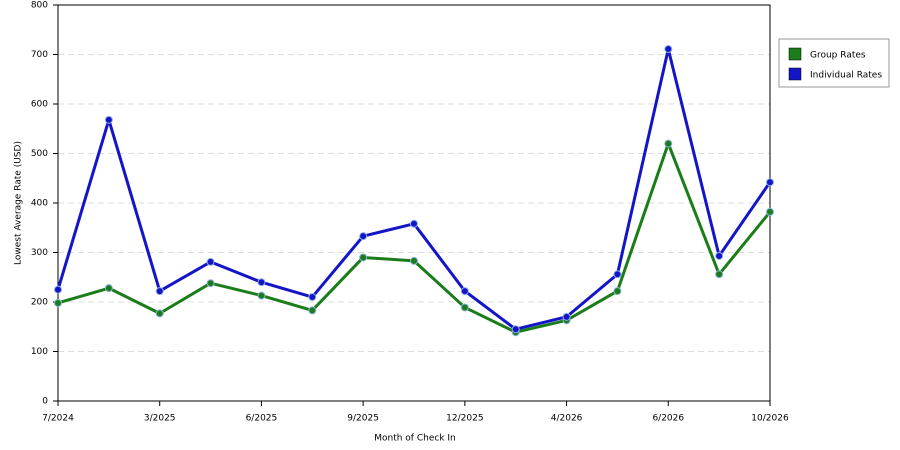  Describe the element at coordinates (19, 203) in the screenshot. I see `y-axis-label: Lowest Average Rate (USD)` at that location.